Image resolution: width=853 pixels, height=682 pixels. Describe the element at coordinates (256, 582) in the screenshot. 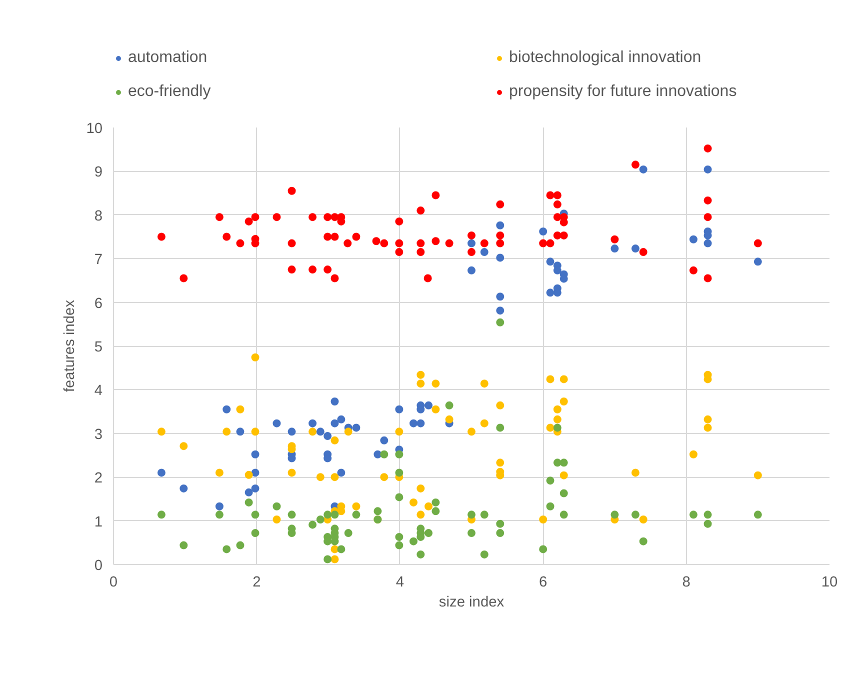

I see `x-tick-label: 2` at that location.